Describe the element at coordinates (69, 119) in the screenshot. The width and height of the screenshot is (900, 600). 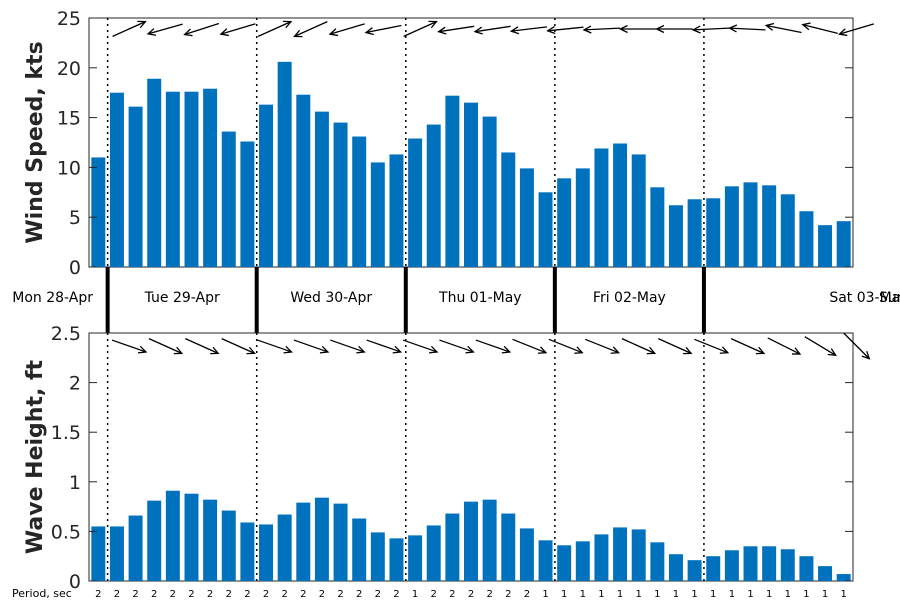
I see `wind-speed-tick-label: 15` at that location.